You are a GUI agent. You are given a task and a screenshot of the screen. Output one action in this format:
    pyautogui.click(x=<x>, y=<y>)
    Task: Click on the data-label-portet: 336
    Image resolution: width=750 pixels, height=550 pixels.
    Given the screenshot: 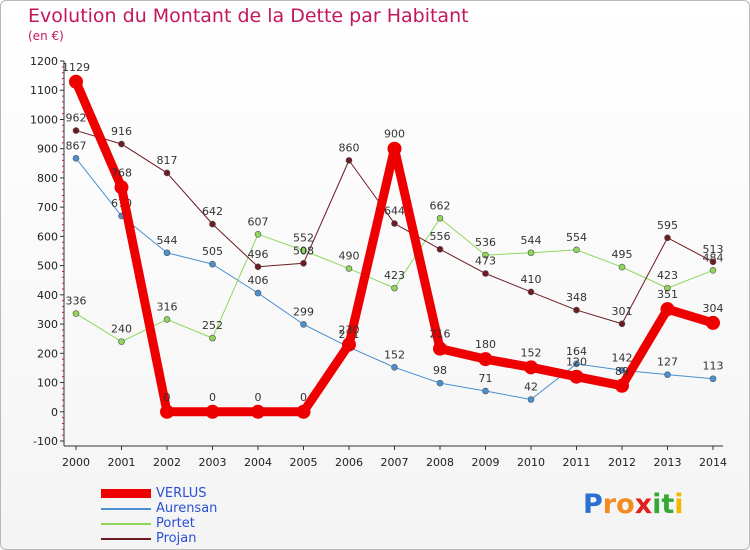 What is the action you would take?
    pyautogui.click(x=76, y=301)
    